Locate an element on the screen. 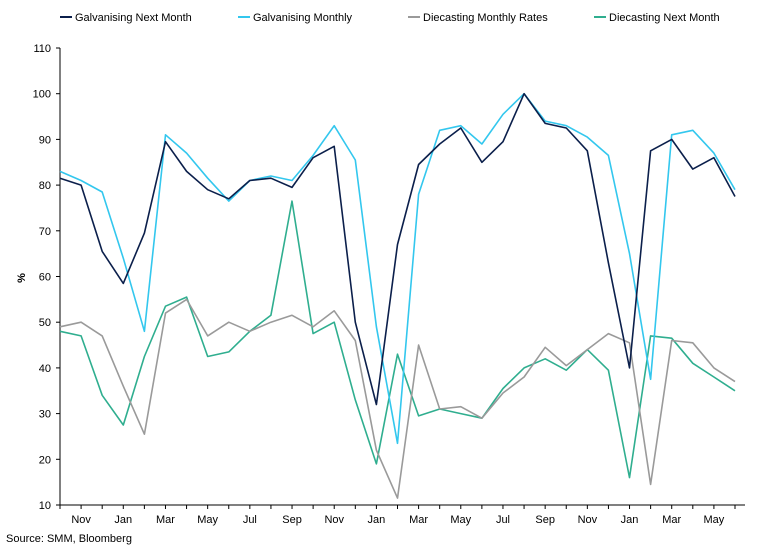 The image size is (770, 549). x-tick-label: Nov20 is located at coordinates (588, 522).